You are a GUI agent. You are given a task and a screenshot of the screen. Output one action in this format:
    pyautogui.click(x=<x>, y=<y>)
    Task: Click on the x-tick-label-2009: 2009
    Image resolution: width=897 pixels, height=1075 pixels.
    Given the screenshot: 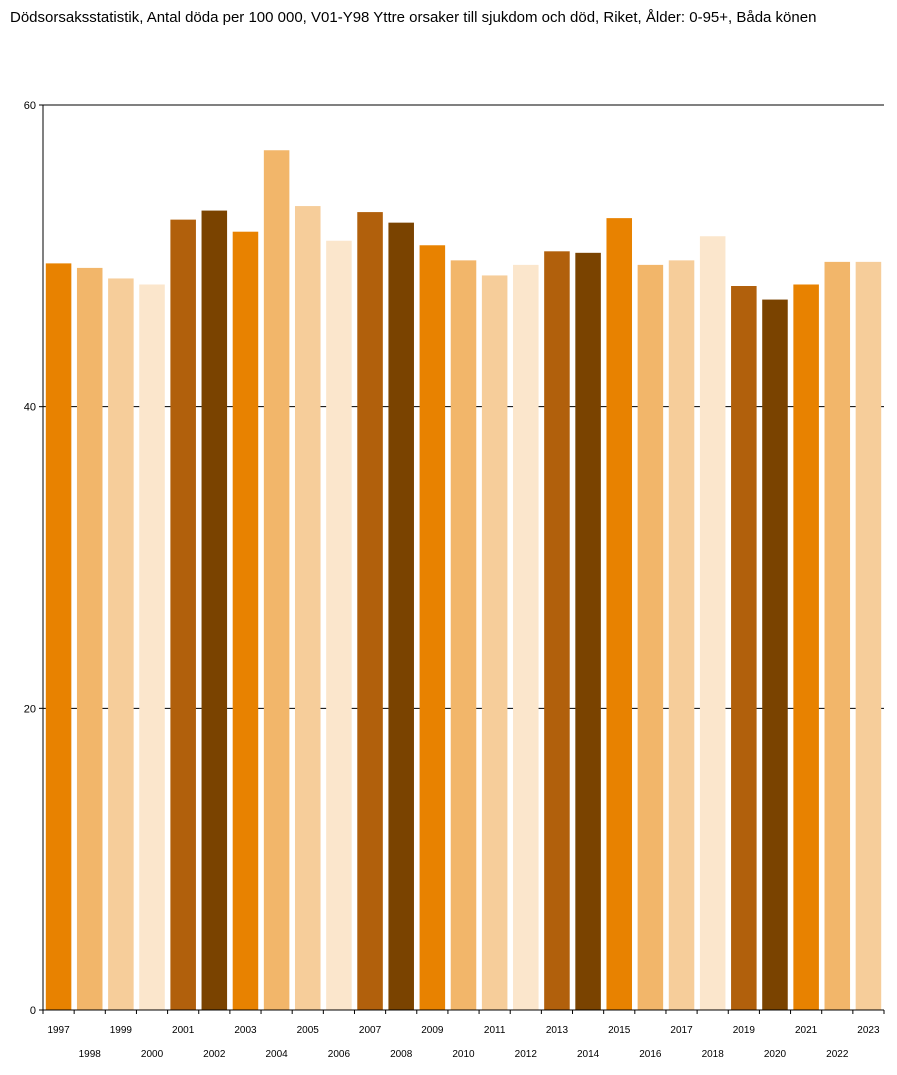 What is the action you would take?
    pyautogui.click(x=432, y=1030)
    